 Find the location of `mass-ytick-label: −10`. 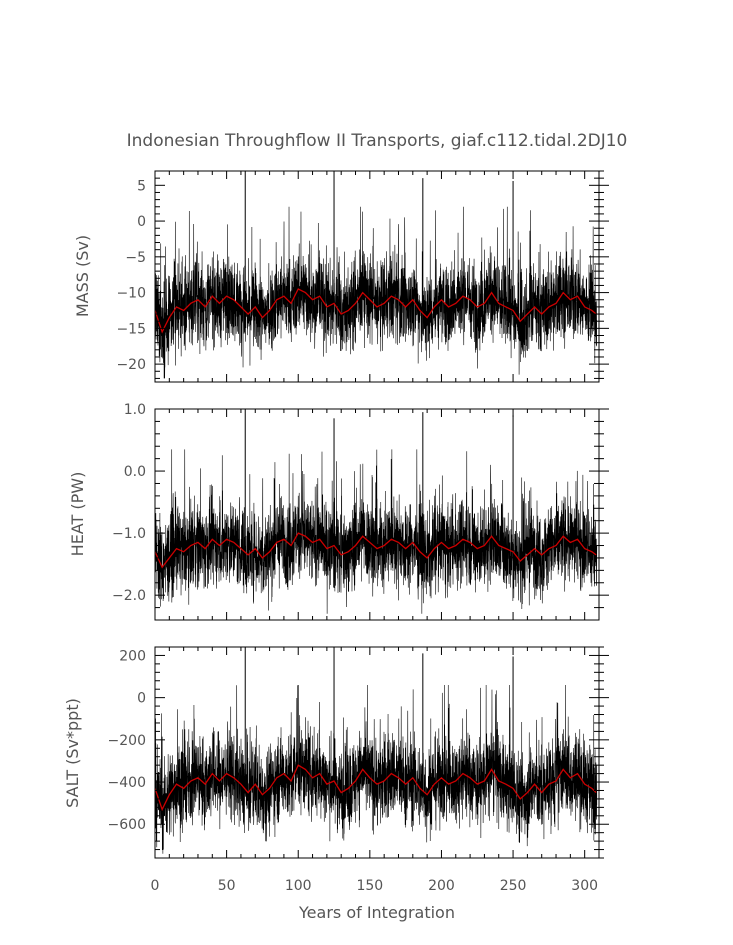

mass-ytick-label: −10 is located at coordinates (131, 294).